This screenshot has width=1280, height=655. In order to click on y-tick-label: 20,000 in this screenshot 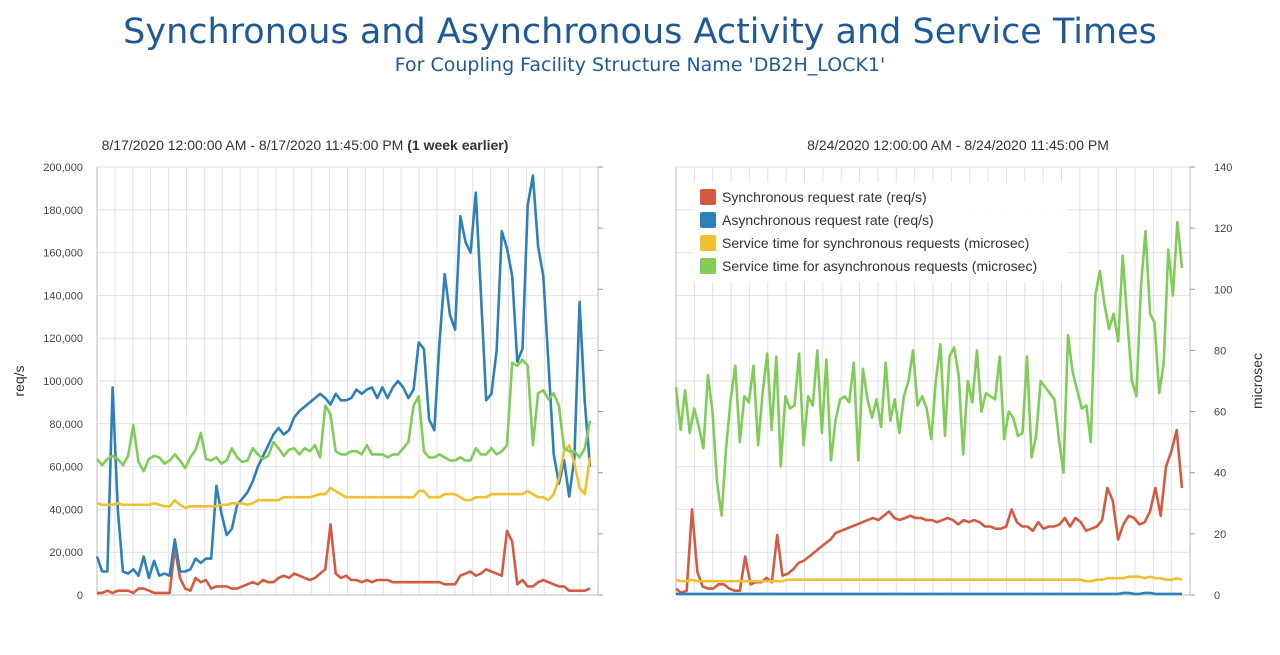, I will do `click(66, 553)`.